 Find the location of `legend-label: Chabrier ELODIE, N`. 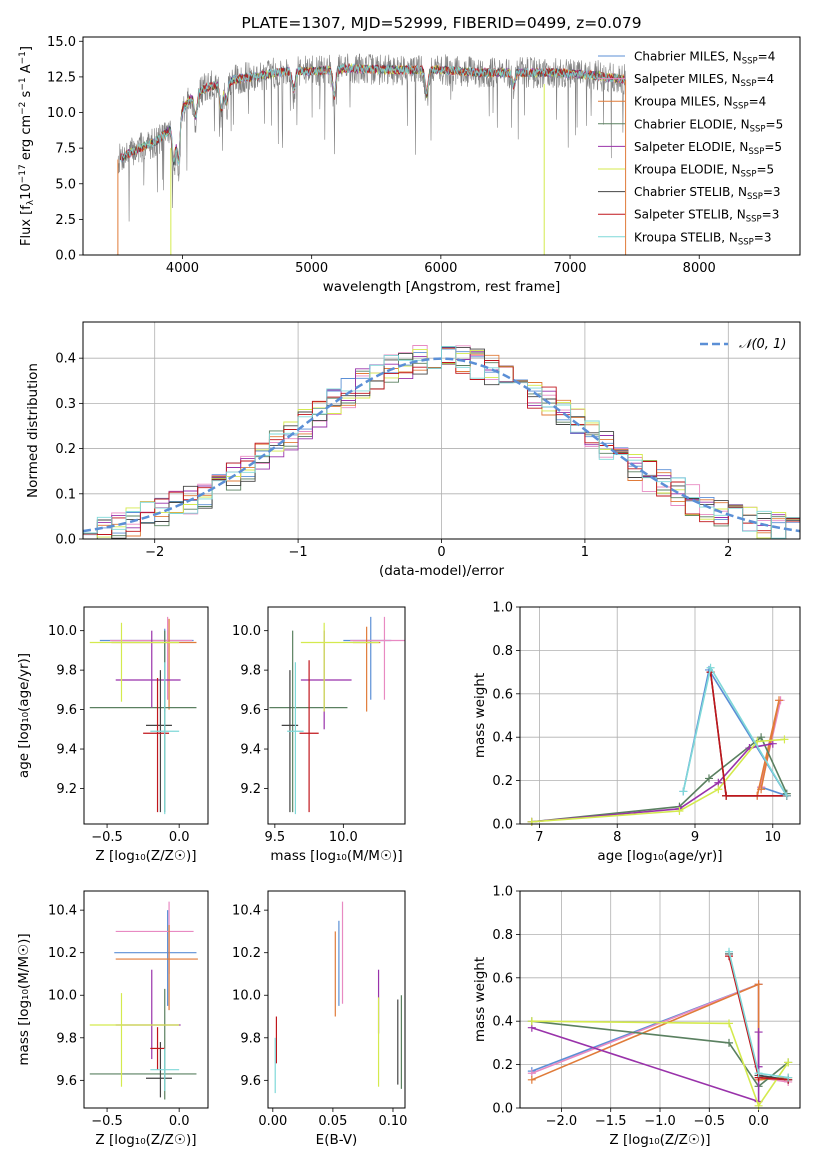

legend-label: Chabrier ELODIE, N is located at coordinates (692, 124).